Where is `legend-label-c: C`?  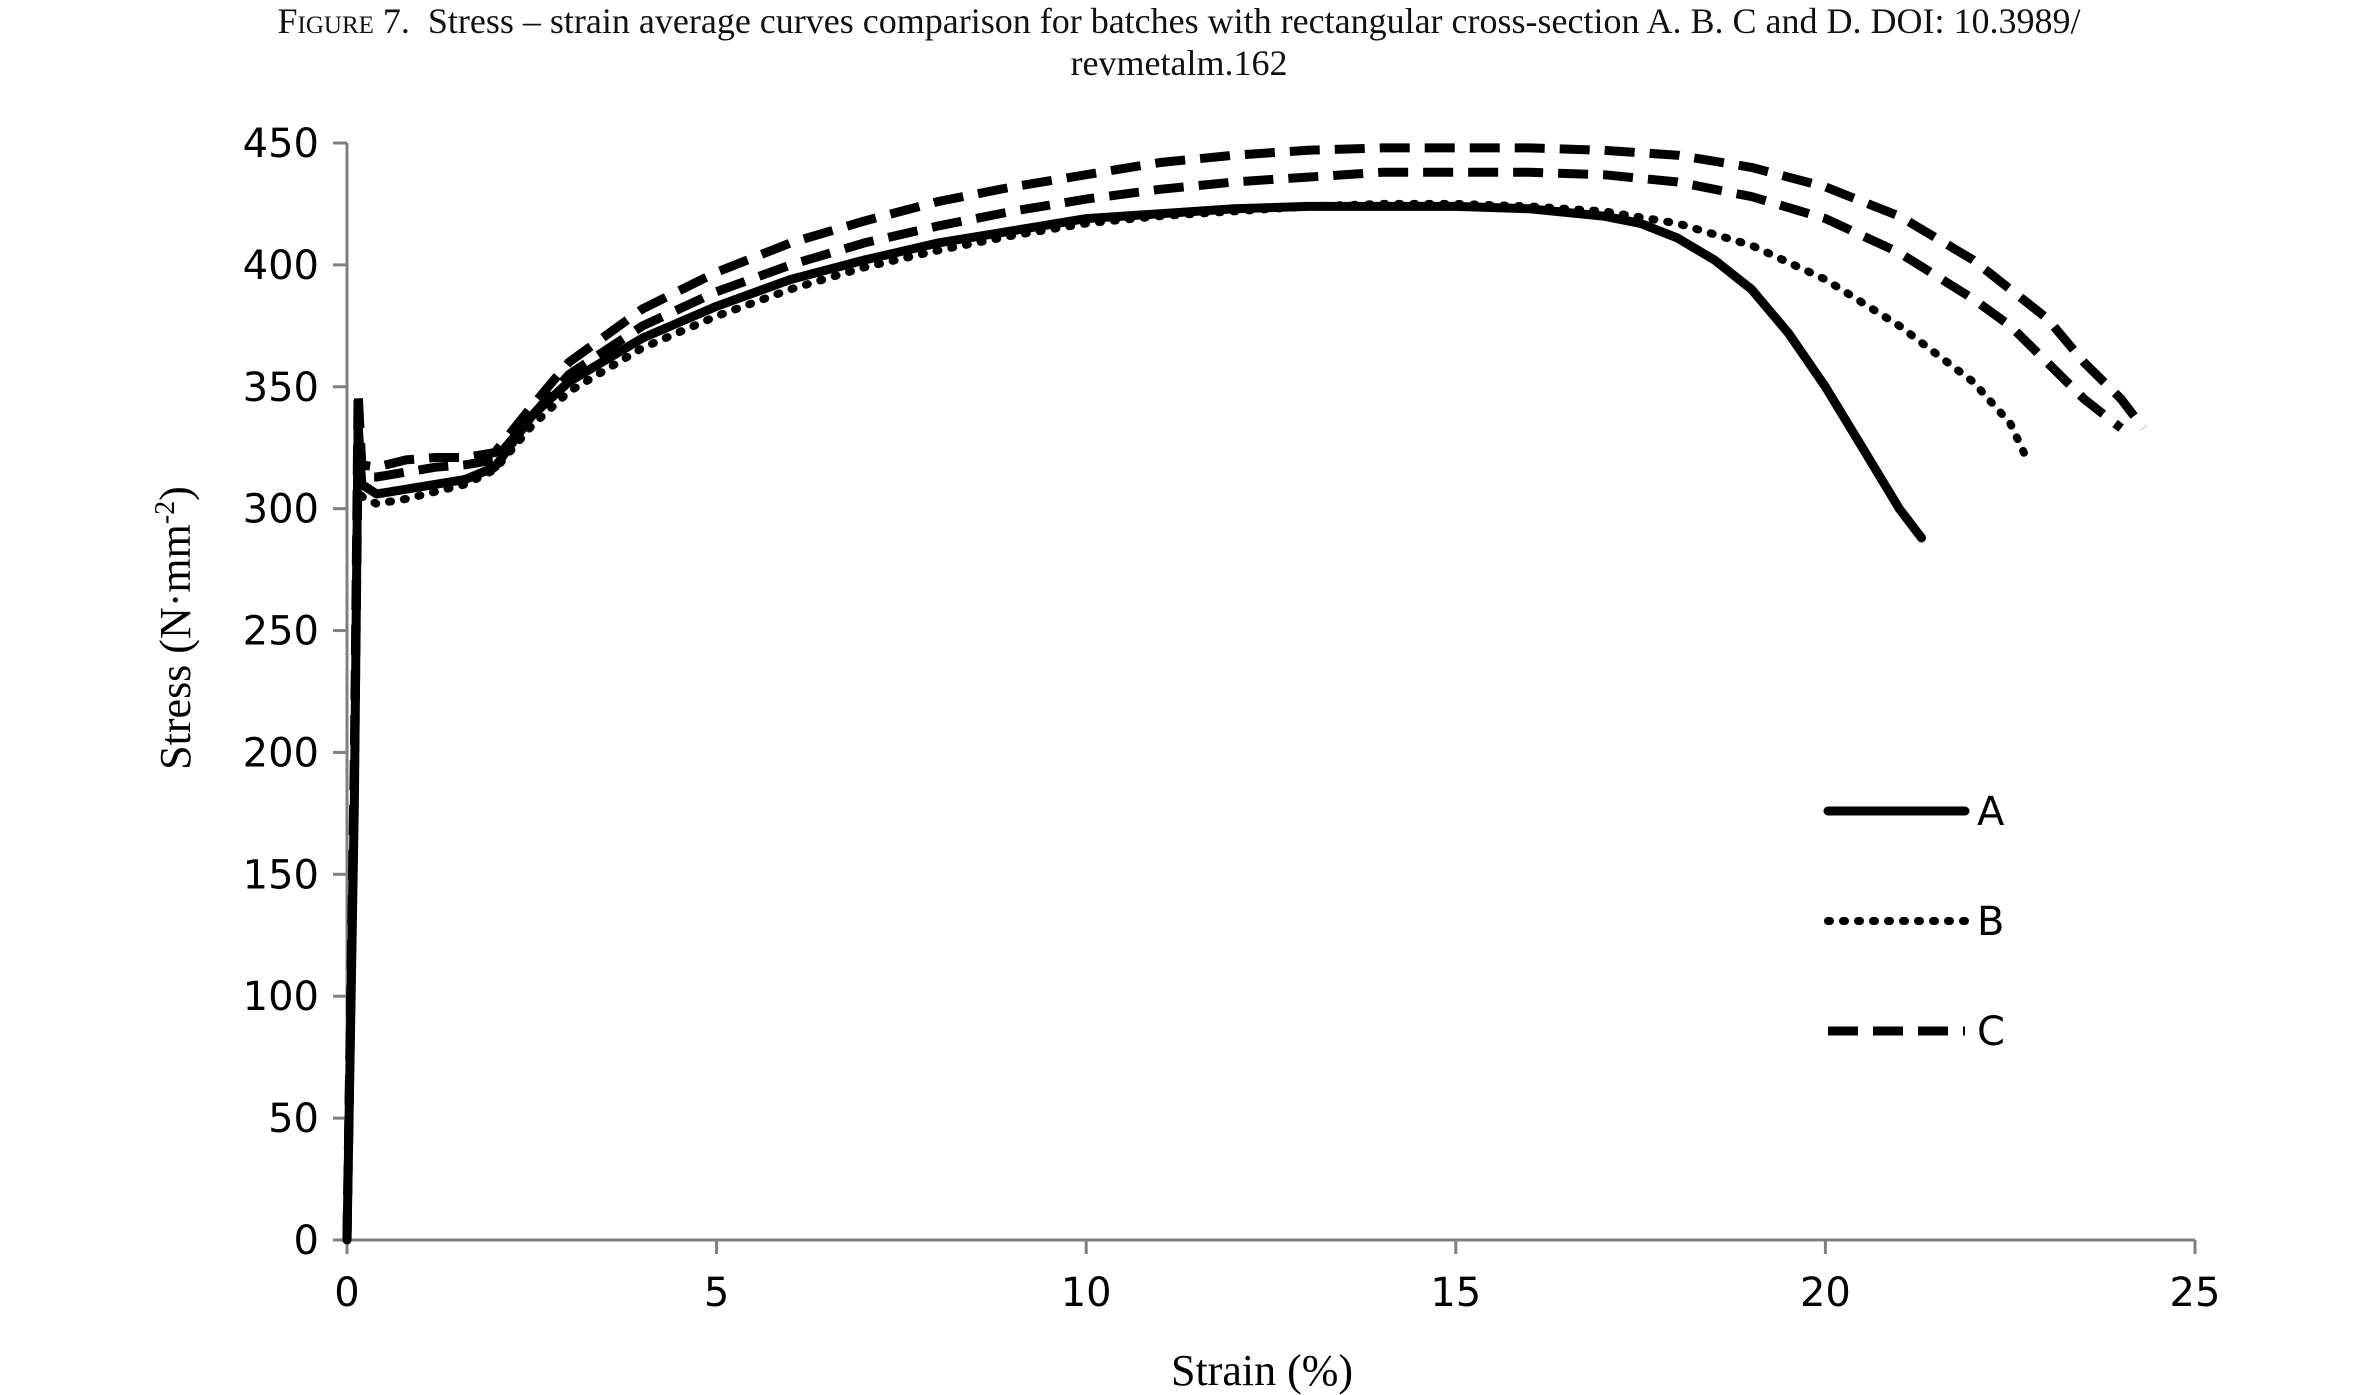 legend-label-c: C is located at coordinates (1991, 1032).